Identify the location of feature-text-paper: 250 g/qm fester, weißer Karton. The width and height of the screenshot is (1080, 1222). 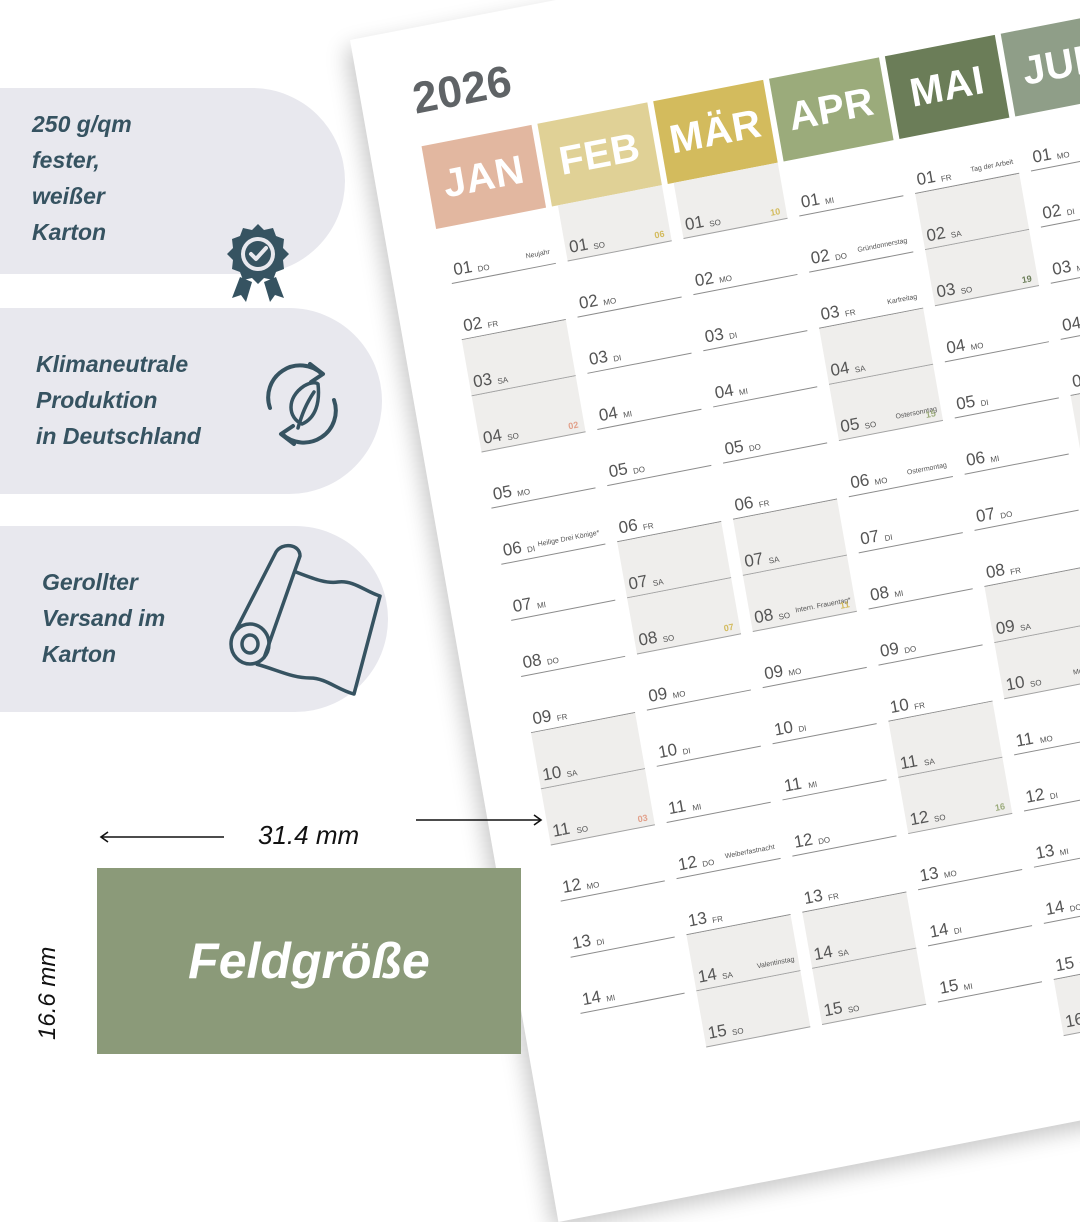
(82, 178).